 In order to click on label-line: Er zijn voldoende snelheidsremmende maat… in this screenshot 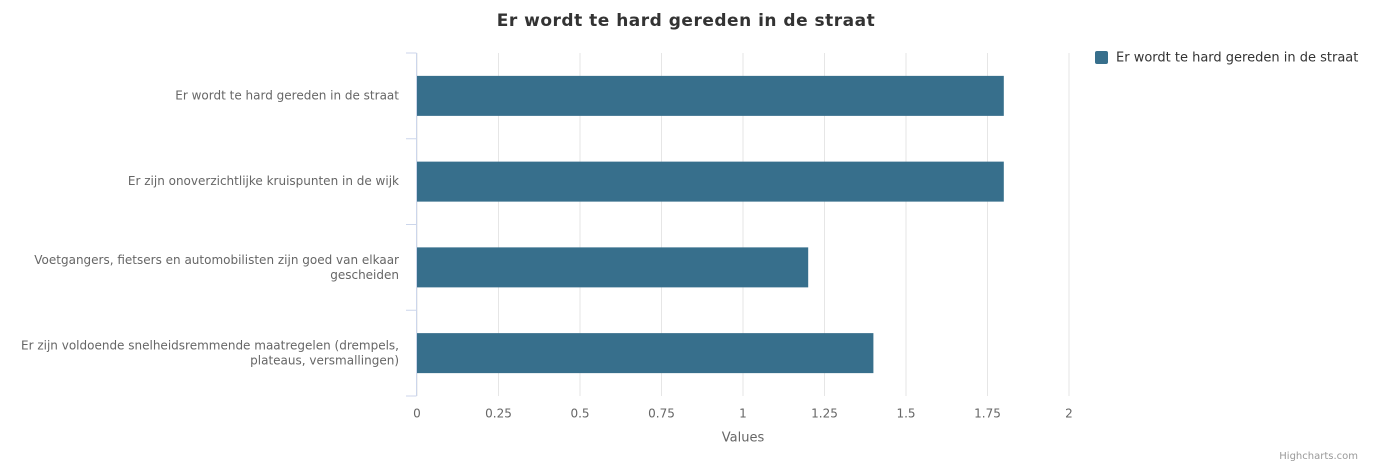, I will do `click(210, 345)`.